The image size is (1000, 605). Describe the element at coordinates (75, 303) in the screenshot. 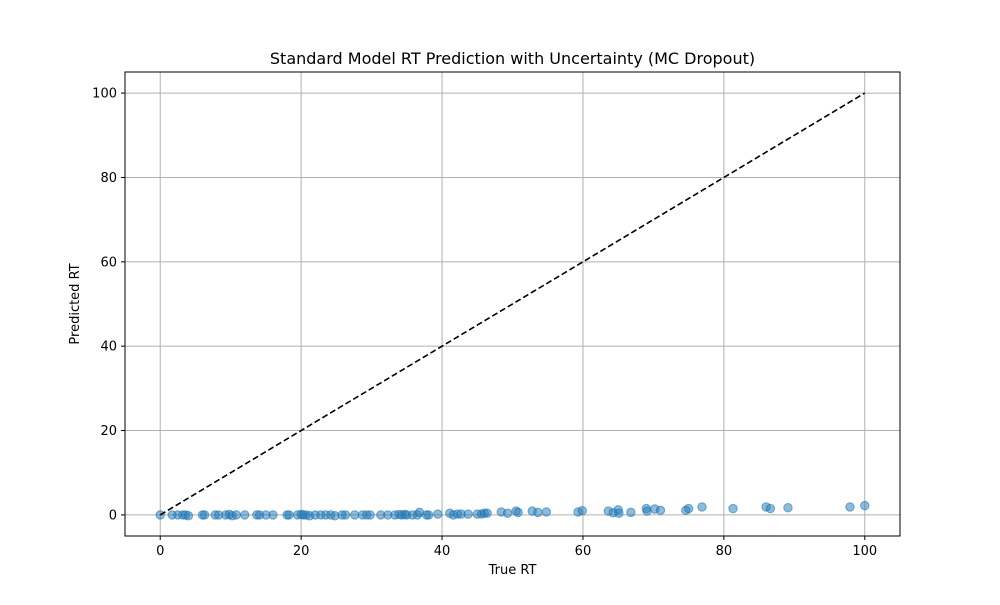

I see `y-axis-label: Predicted RT` at that location.